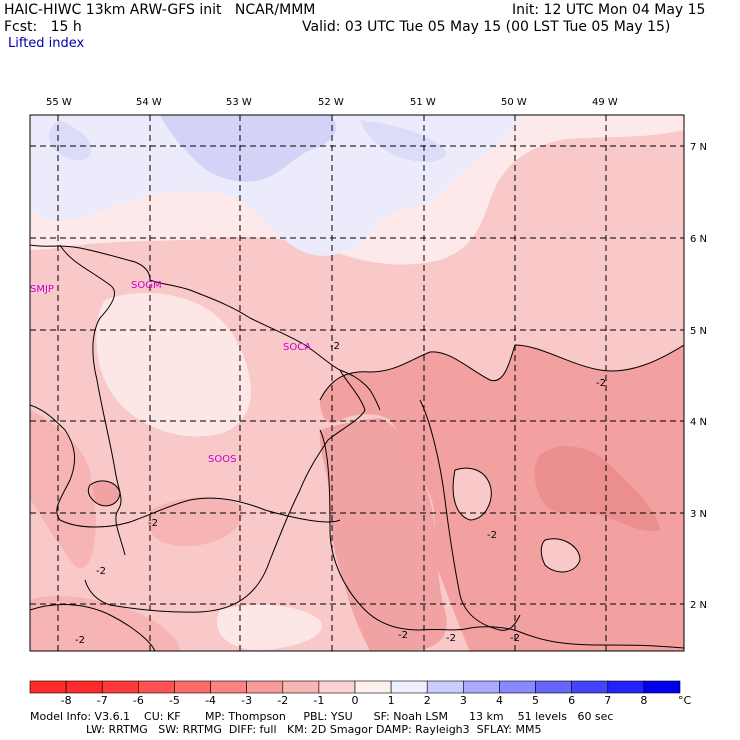 The height and width of the screenshot is (740, 740). Describe the element at coordinates (501, 372) in the screenshot. I see `contour-minus2-east` at that location.